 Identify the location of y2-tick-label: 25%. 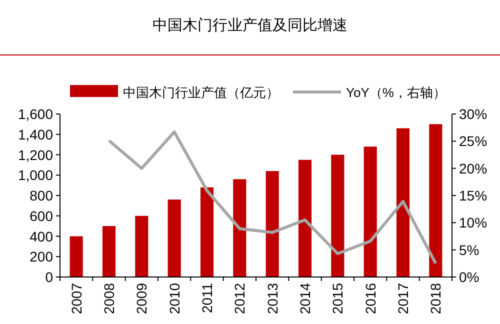
(473, 141).